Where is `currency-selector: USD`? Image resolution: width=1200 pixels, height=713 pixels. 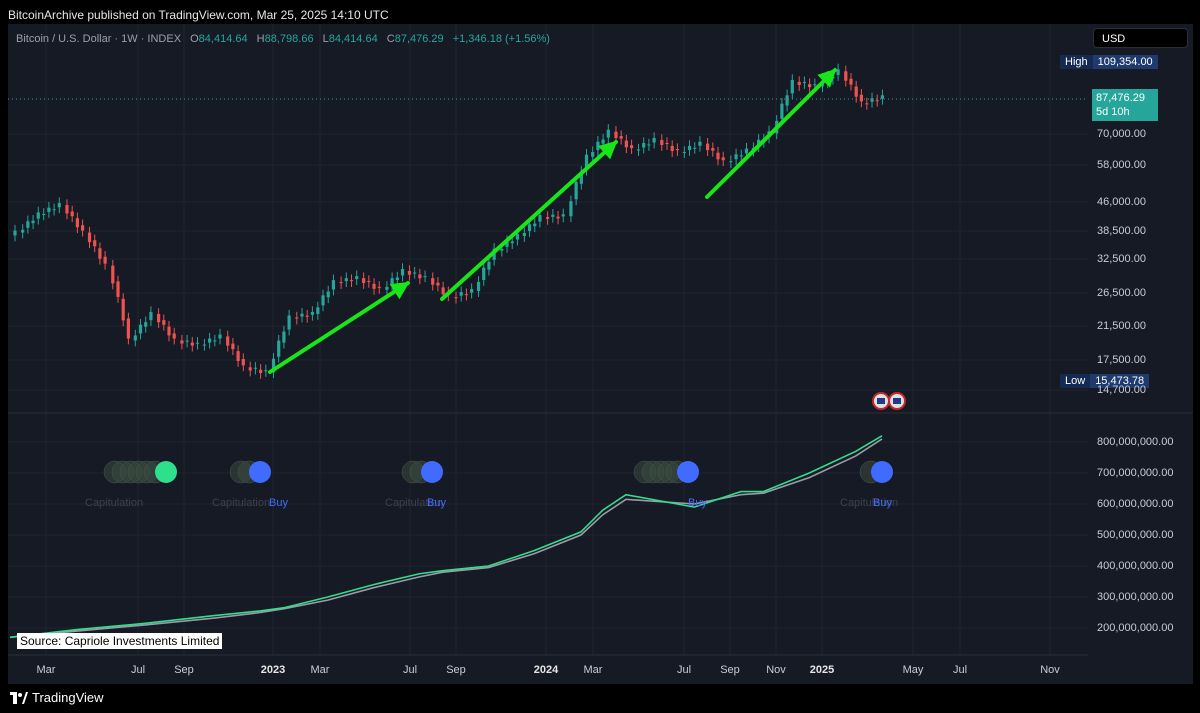 currency-selector: USD is located at coordinates (1140, 38).